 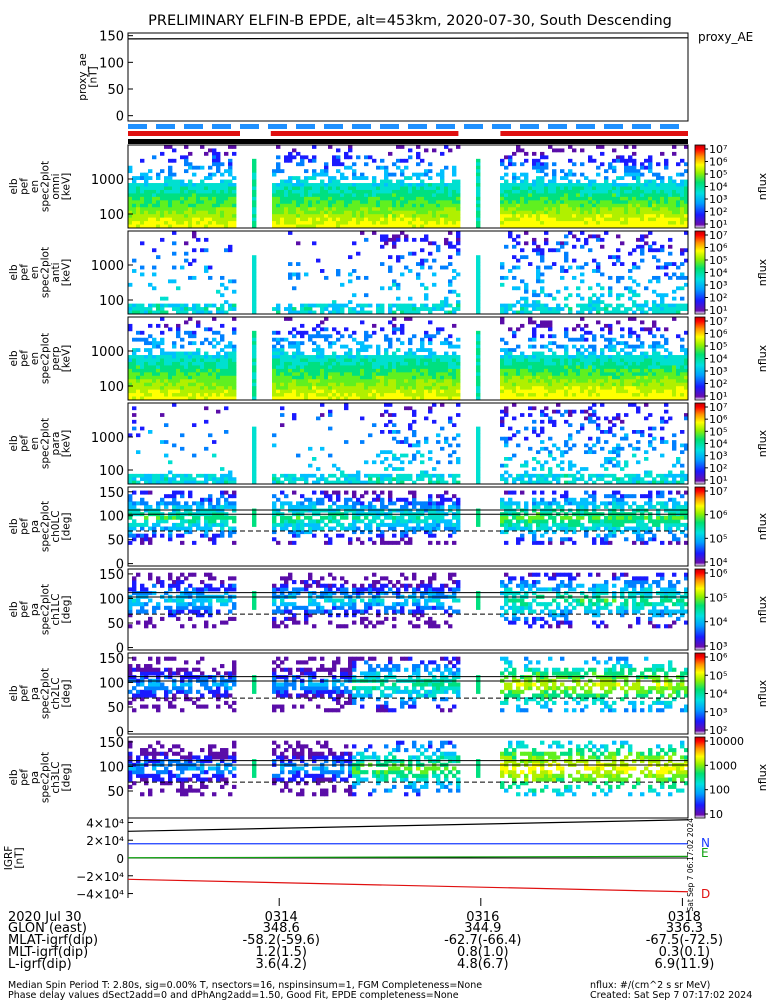 What do you see at coordinates (361, 126) in the screenshot?
I see `sci-zone-dash` at bounding box center [361, 126].